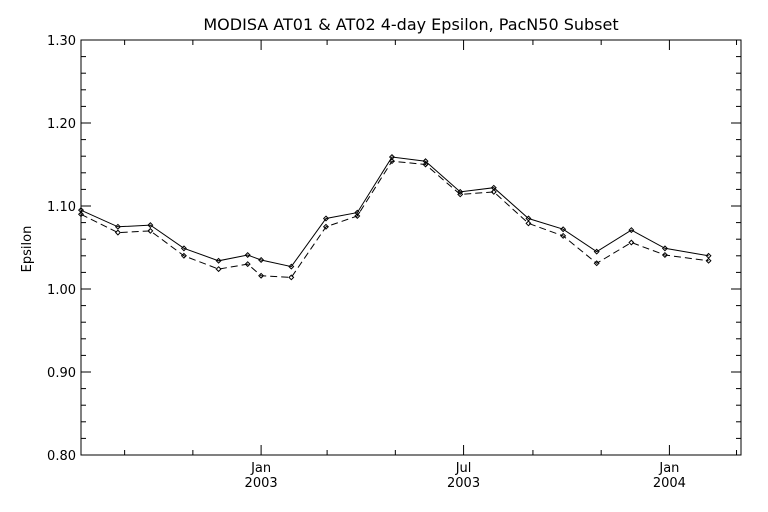 The height and width of the screenshot is (512, 768). I want to click on y-tick-label: 0.80, so click(61, 456).